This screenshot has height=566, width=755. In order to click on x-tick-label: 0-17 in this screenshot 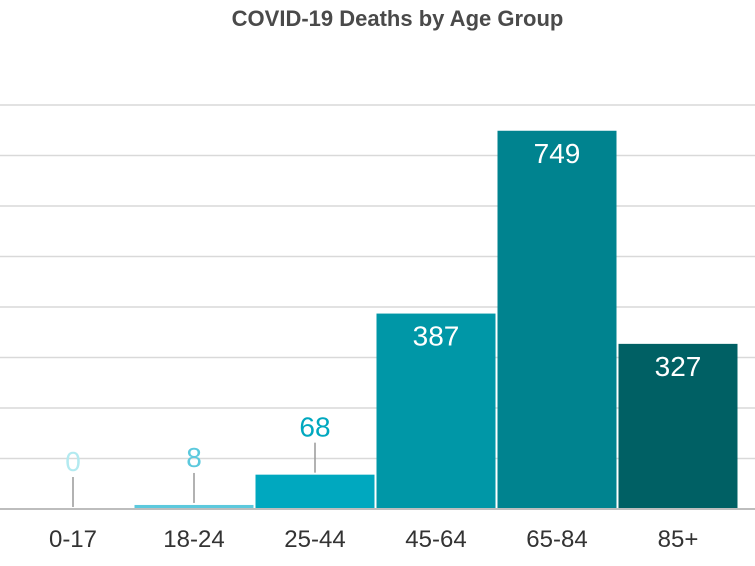, I will do `click(73, 539)`.